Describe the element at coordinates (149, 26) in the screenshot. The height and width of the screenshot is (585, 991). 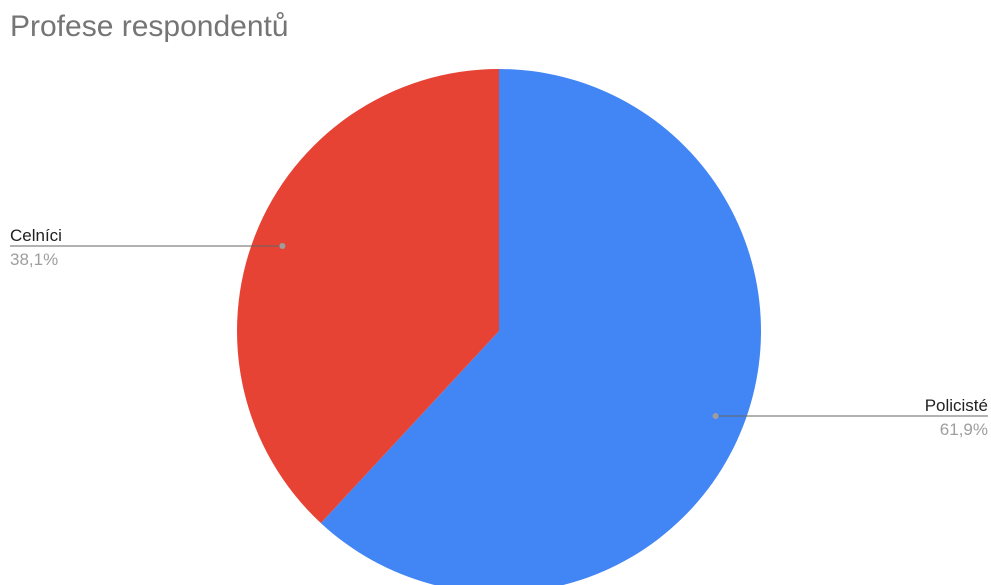
I see `chart-title: Profese respondentů` at that location.